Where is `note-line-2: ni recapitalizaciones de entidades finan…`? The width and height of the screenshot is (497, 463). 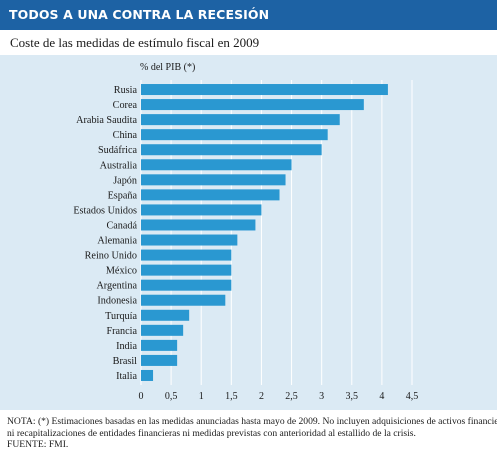
note-line-2: ni recapitalizaciones de entidades finan… is located at coordinates (211, 433).